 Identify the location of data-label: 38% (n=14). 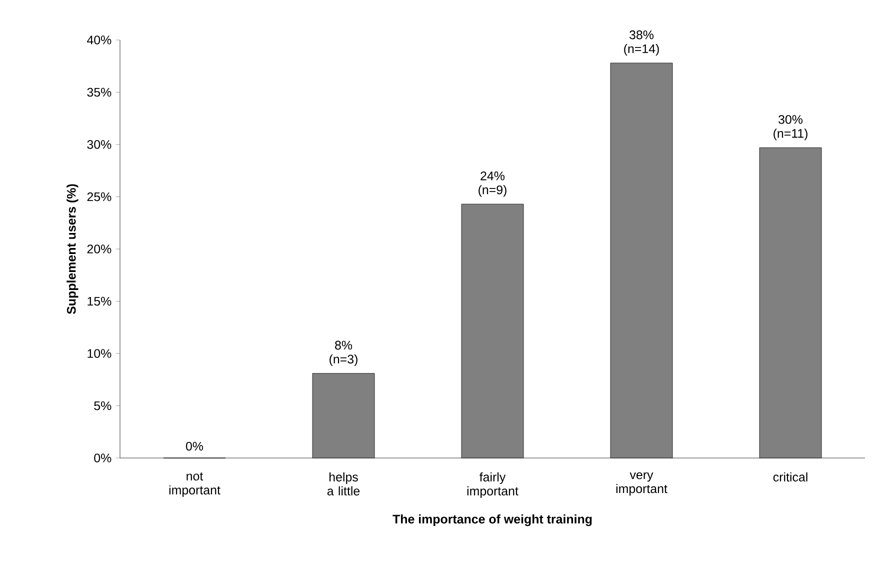
(641, 43).